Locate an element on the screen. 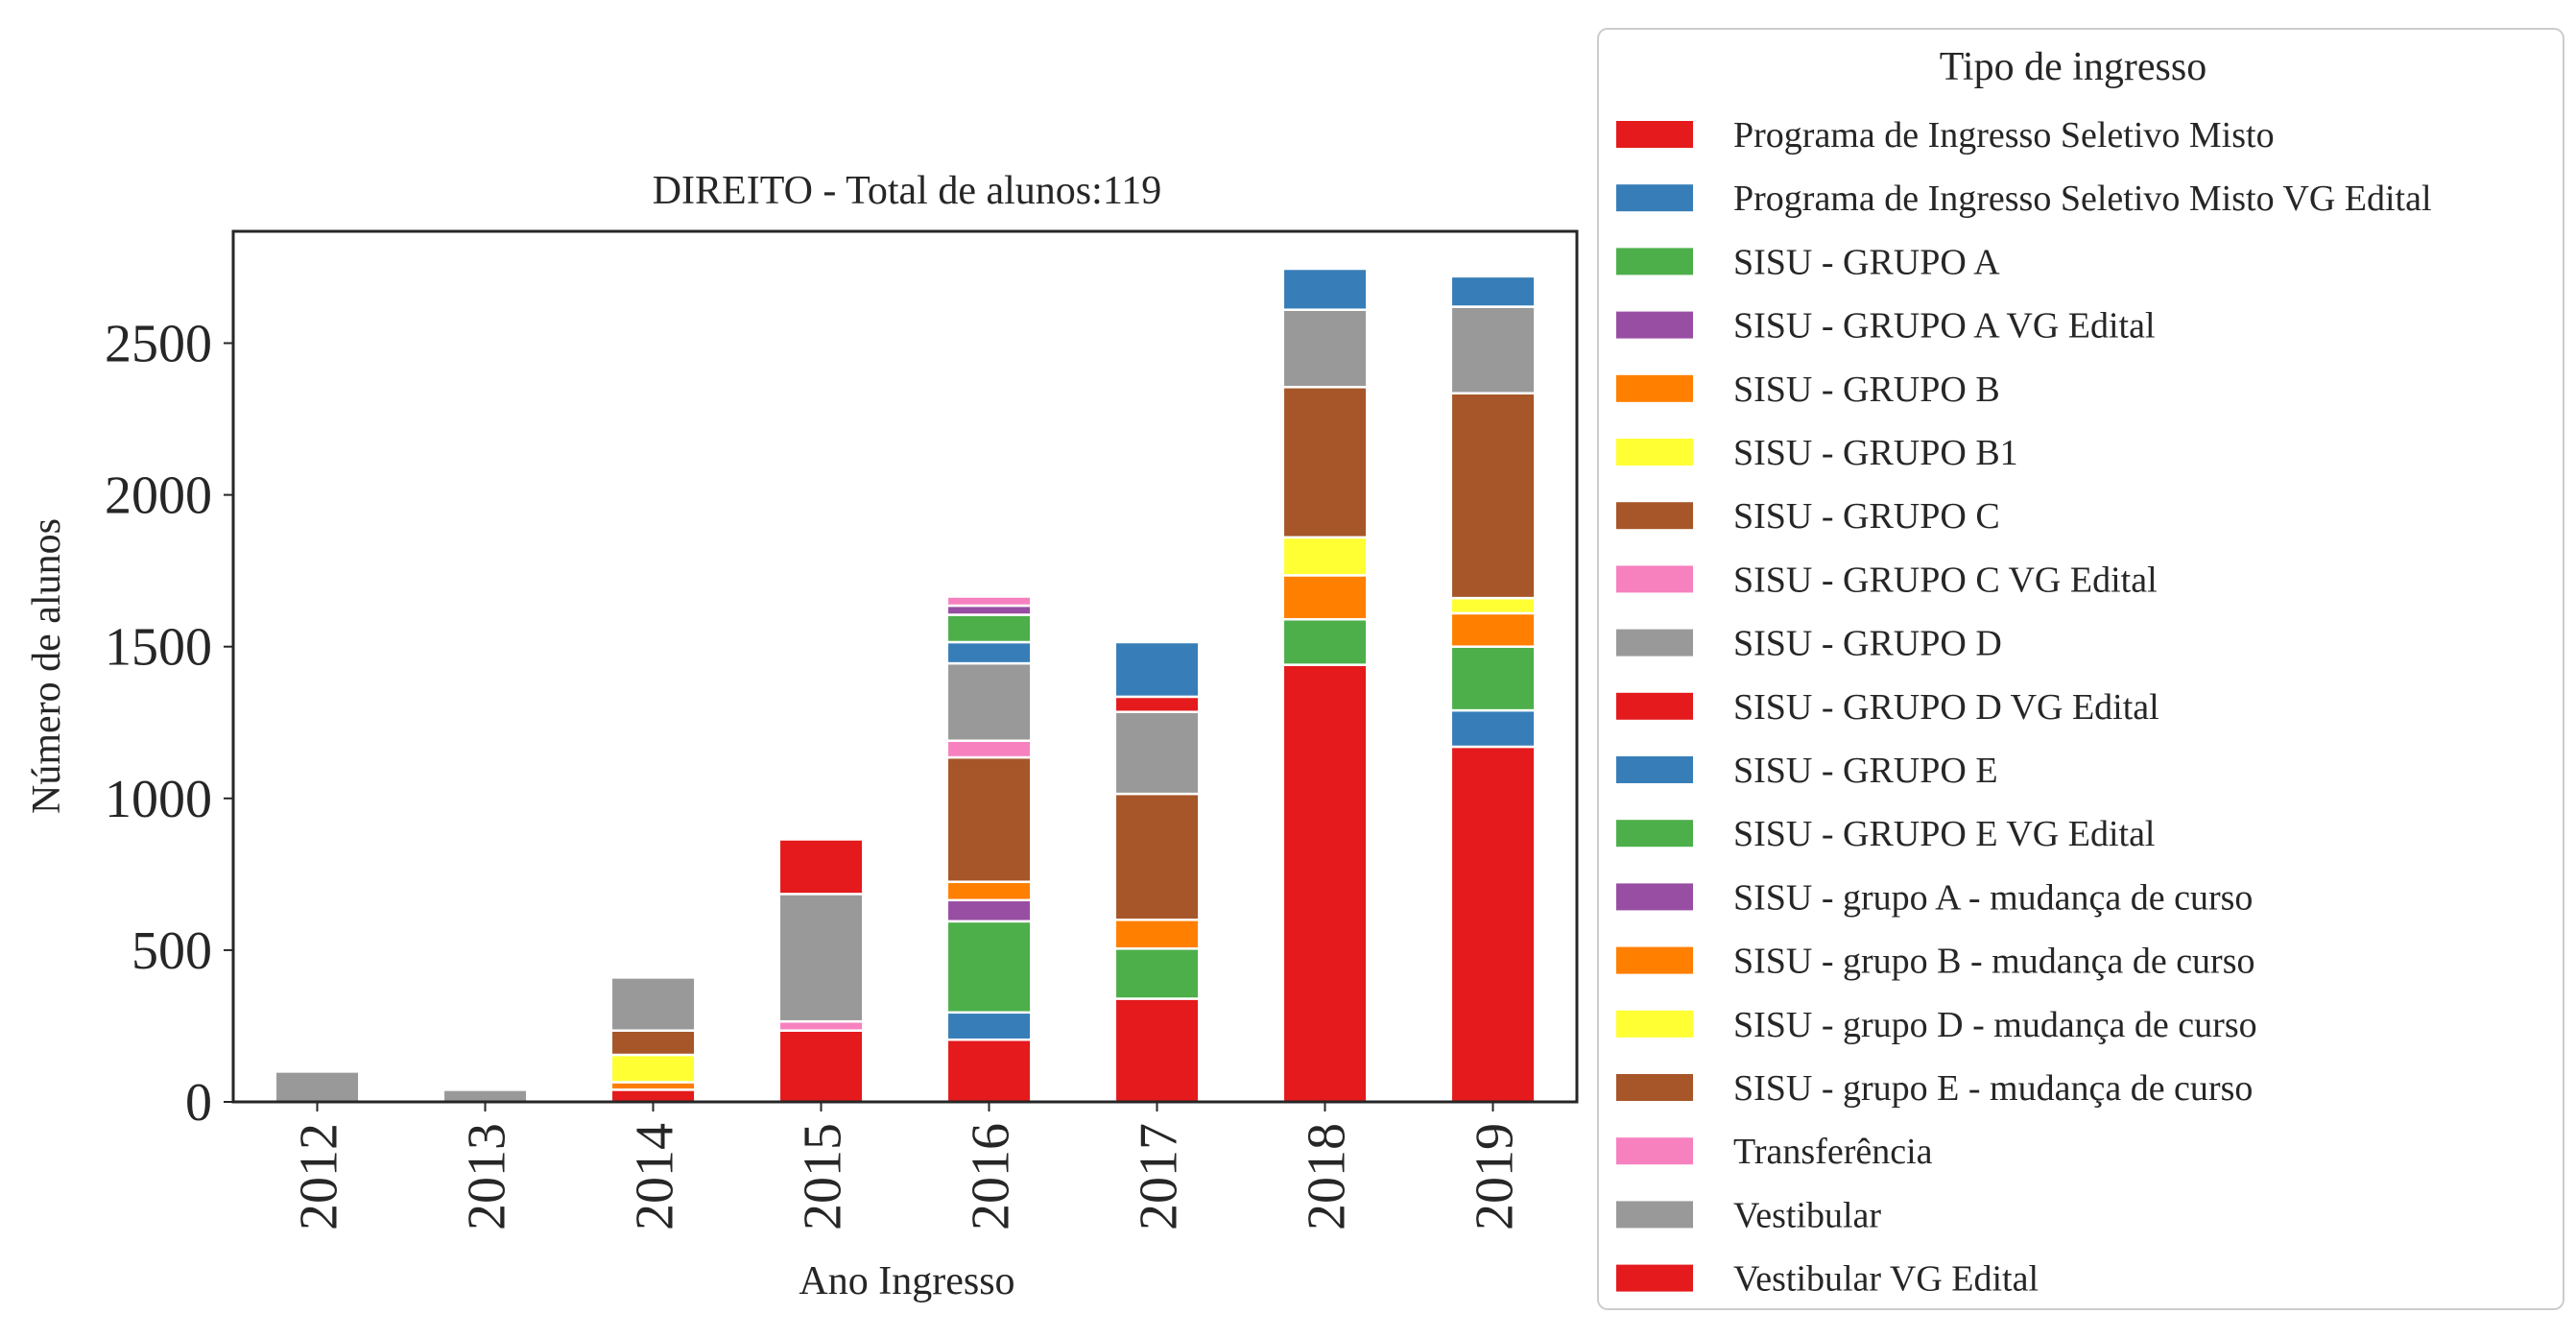 This screenshot has width=2576, height=1338. legend-label: SISU - GRUPO D VG Edital is located at coordinates (1946, 707).